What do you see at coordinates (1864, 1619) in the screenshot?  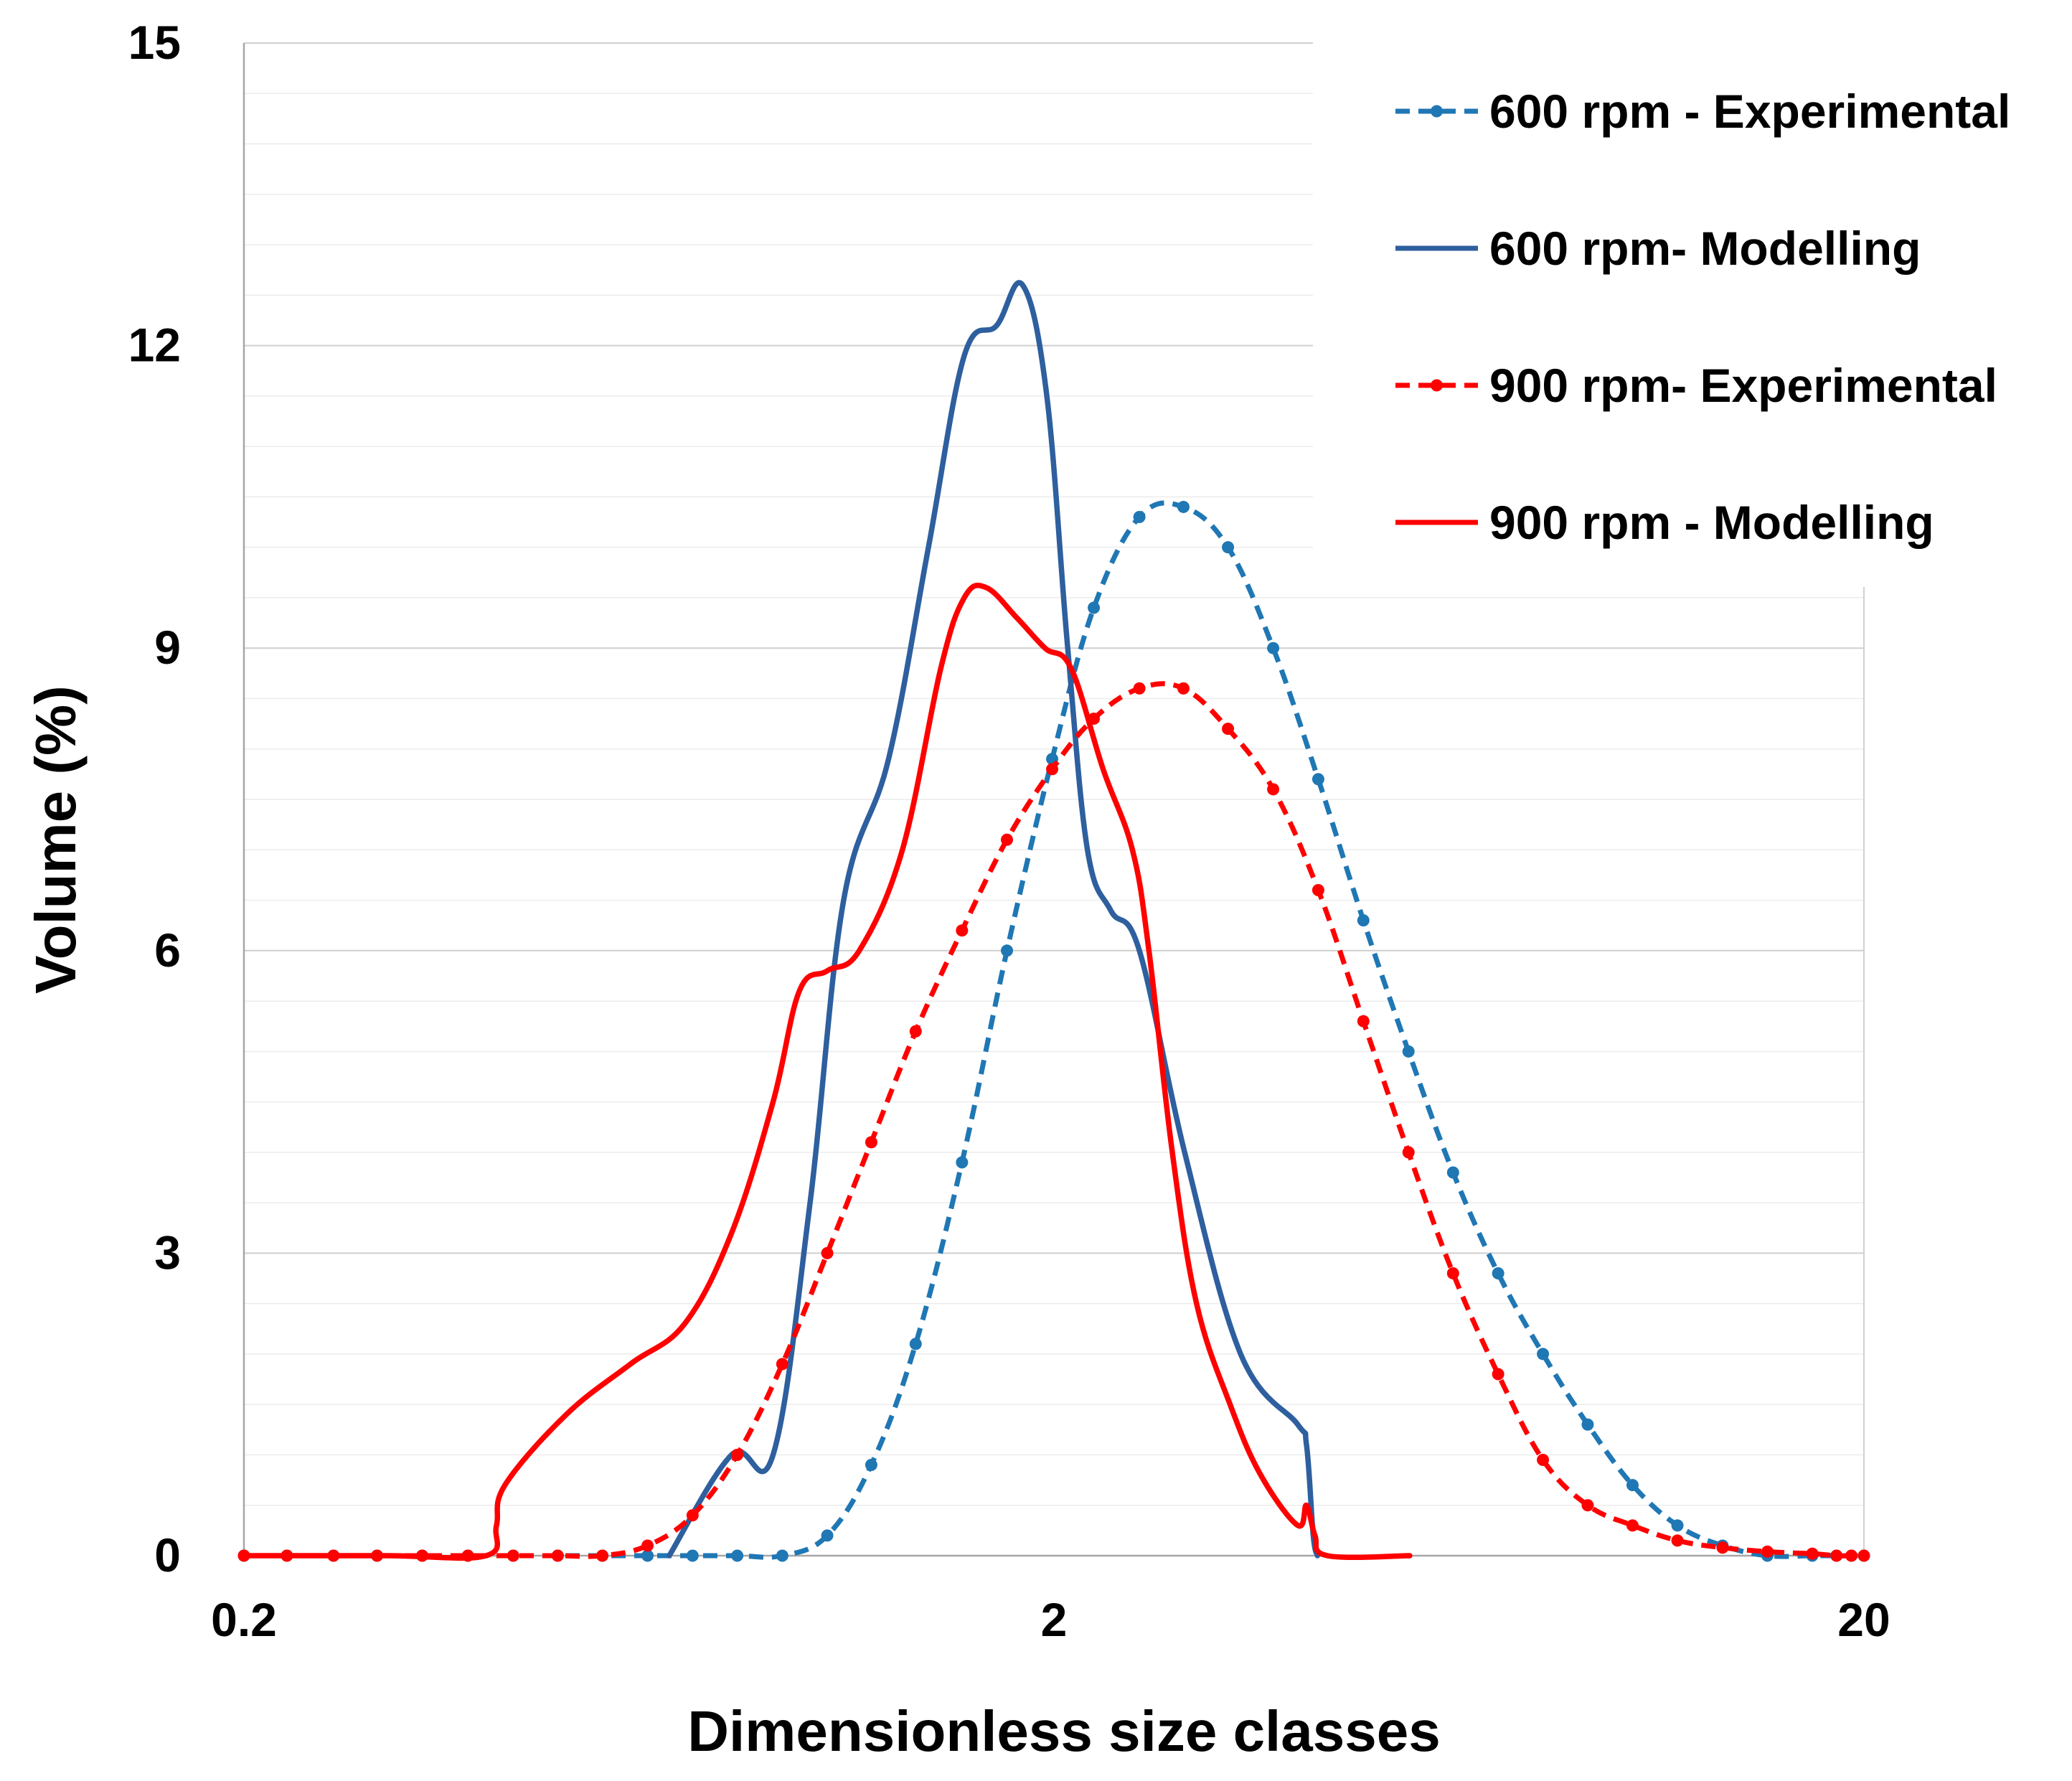 I see `x-tick-label: 20` at bounding box center [1864, 1619].